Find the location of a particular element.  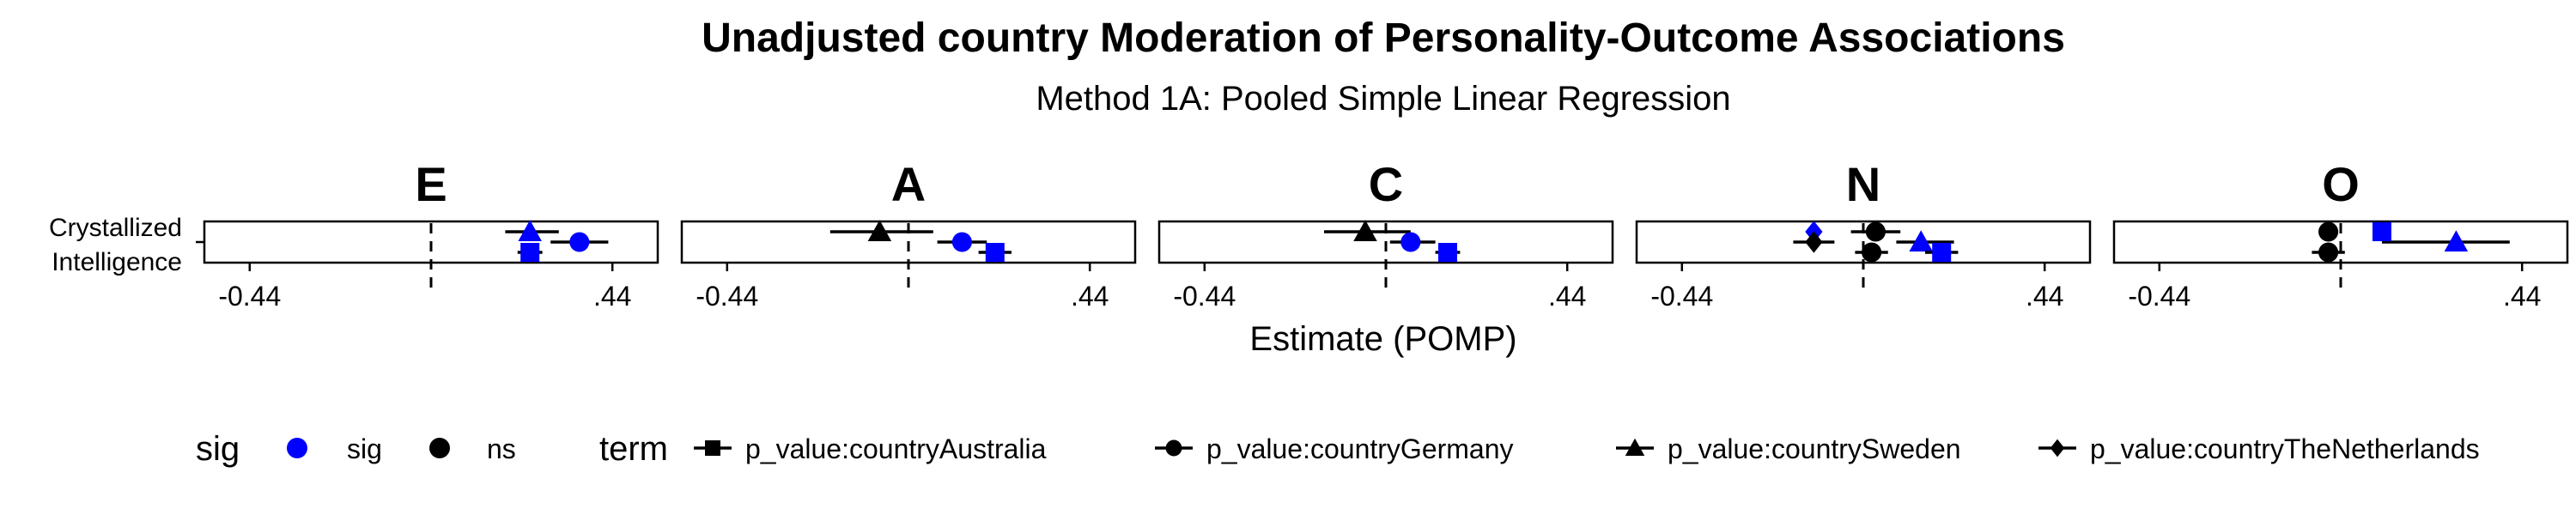

facet-panel-A: A -0.44 .44 is located at coordinates (908, 234).